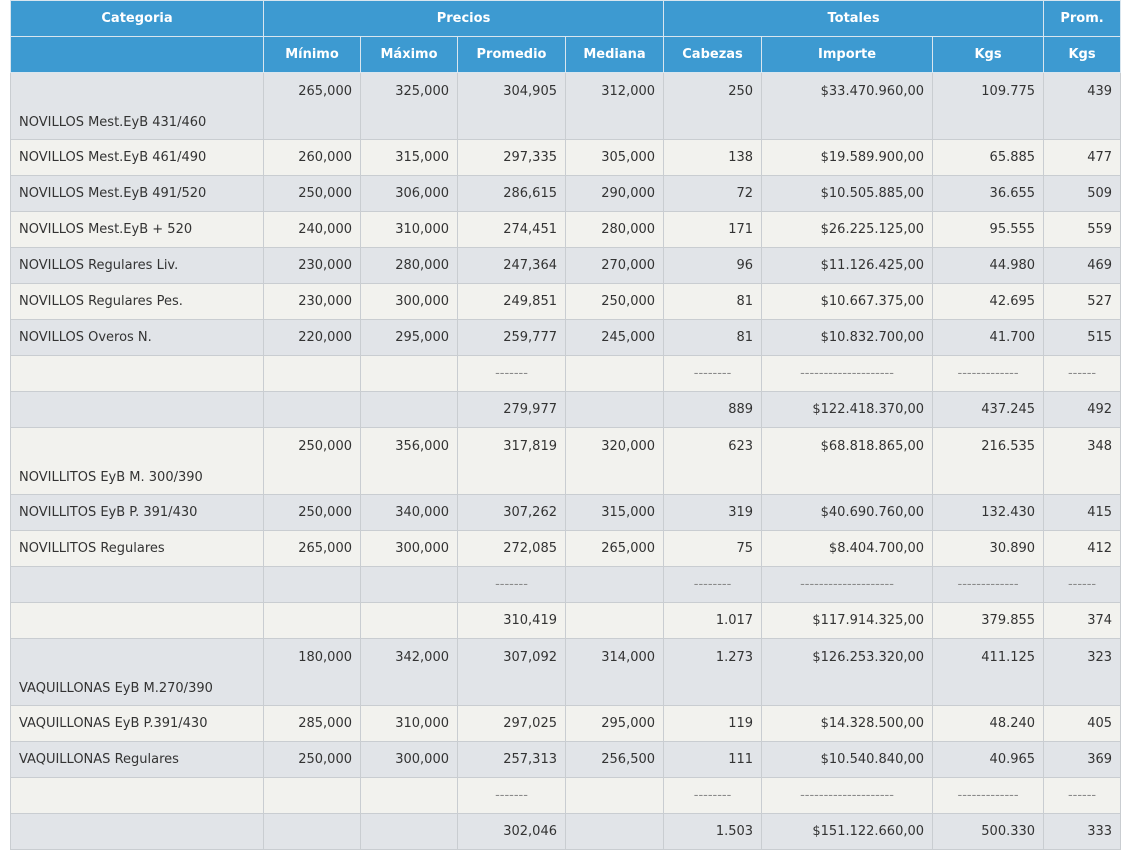 The width and height of the screenshot is (1126, 850). Describe the element at coordinates (847, 831) in the screenshot. I see `importe-cell: $151.122.660,00` at that location.